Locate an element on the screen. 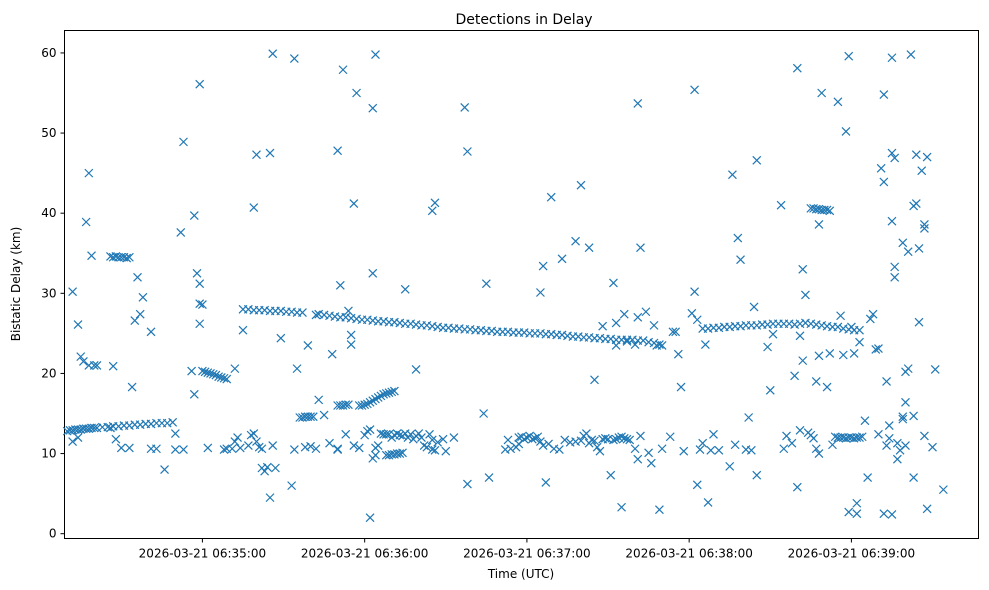 This screenshot has width=989, height=590. x-axis-label: Time (UTC) is located at coordinates (520, 574).